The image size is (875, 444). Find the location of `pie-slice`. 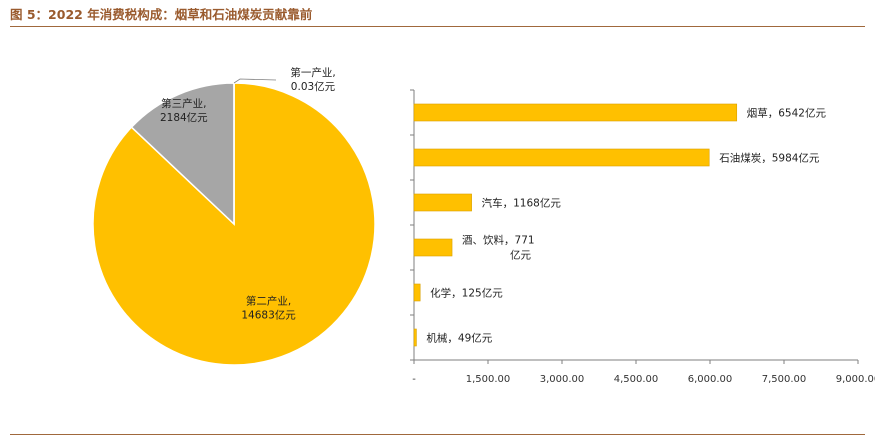

pie-slice is located at coordinates (182, 154).